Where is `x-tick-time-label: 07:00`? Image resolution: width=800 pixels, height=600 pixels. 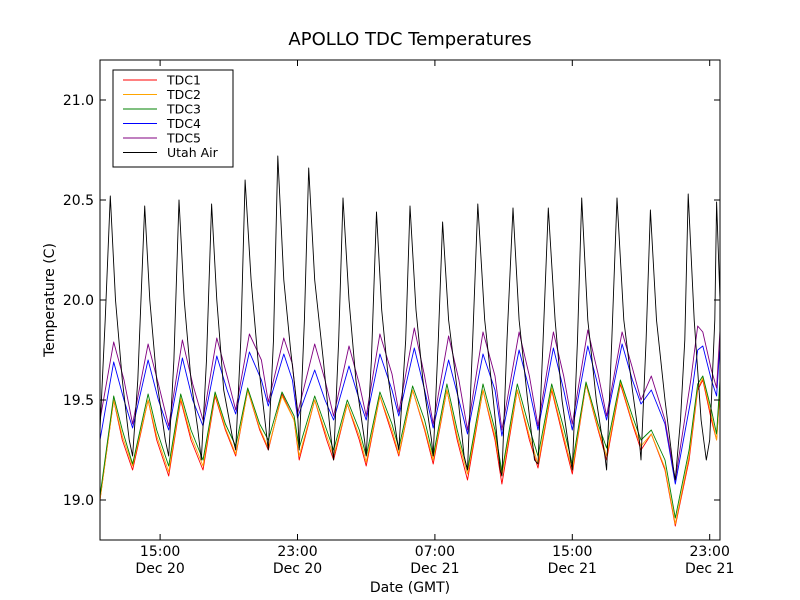 x-tick-time-label: 07:00 is located at coordinates (435, 552).